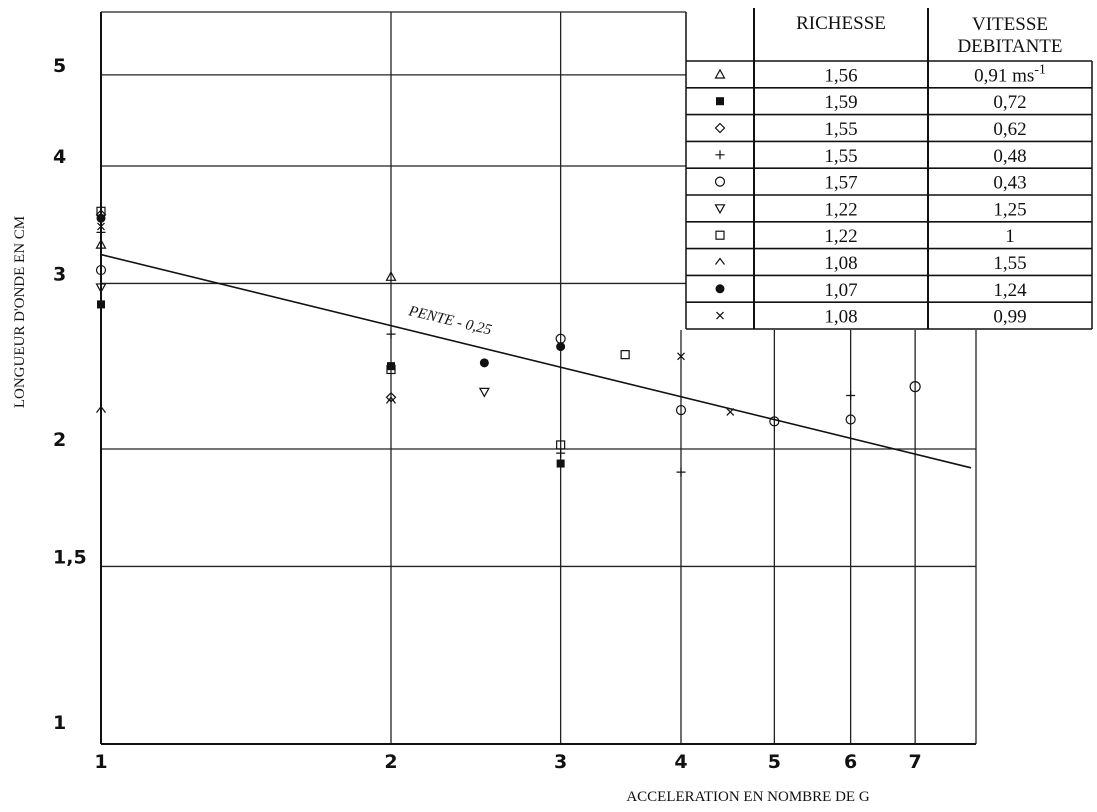  I want to click on x-tick-label: 1, so click(100, 762).